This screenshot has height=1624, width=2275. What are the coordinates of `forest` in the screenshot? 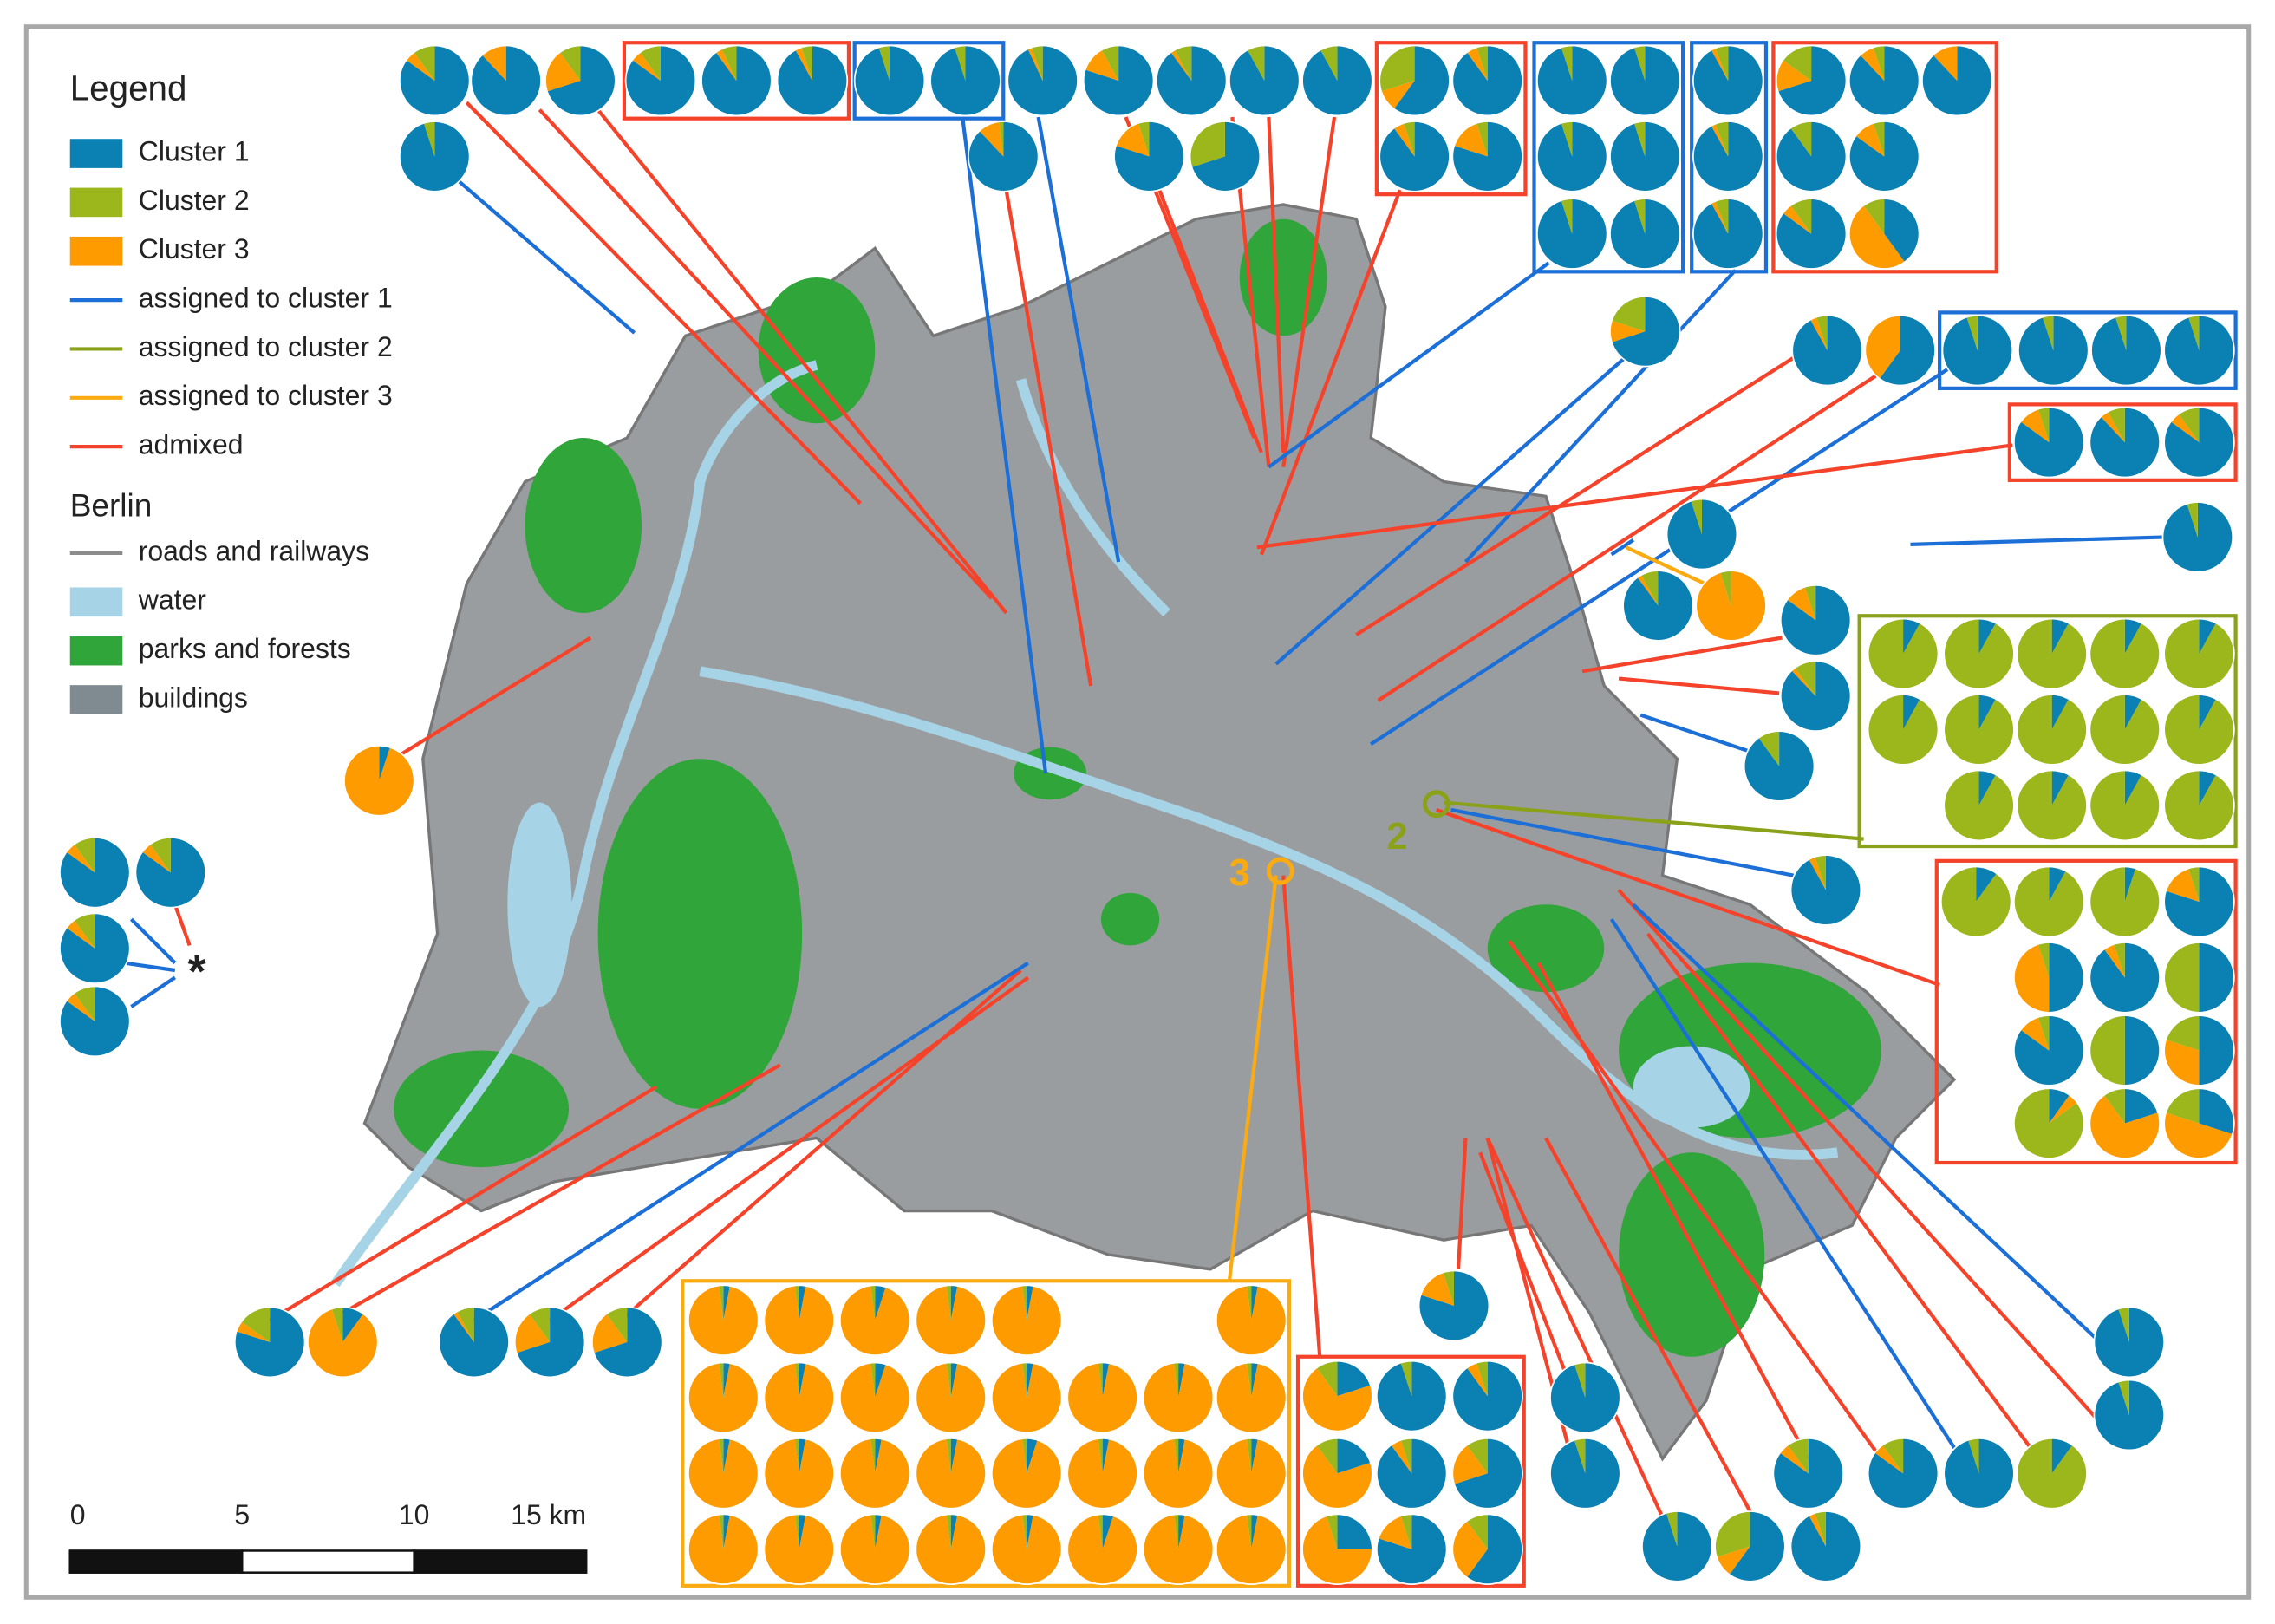 It's located at (700, 934).